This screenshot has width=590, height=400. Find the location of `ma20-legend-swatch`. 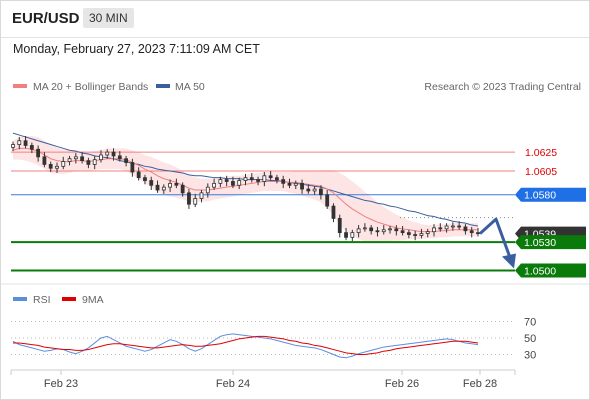

ma20-legend-swatch is located at coordinates (20, 86).